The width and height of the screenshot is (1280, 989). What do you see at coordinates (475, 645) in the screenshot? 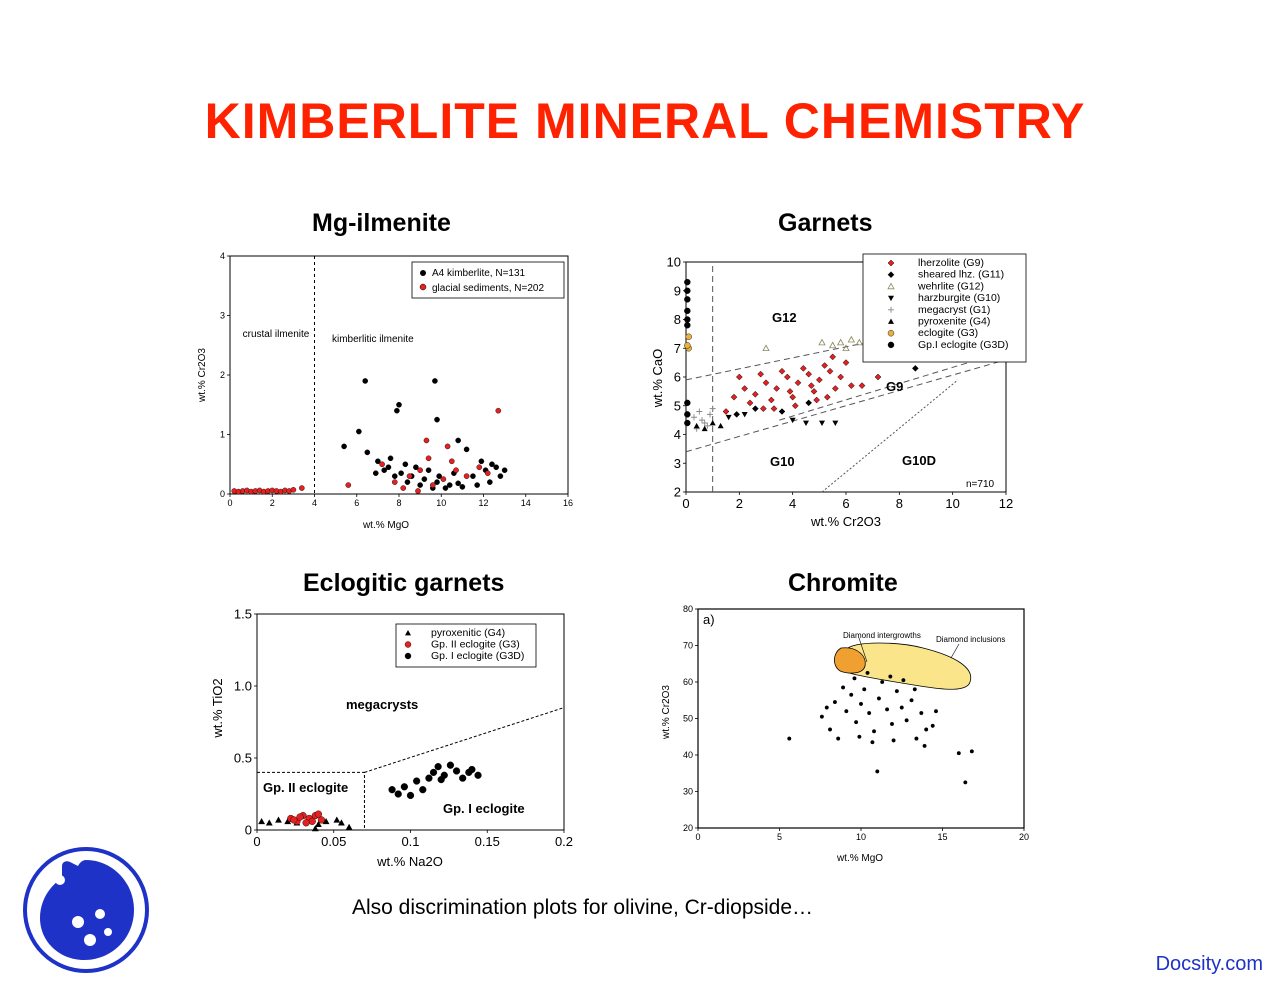
I see `legend-label-gp-ii-eclogite-g3: Gp. II eclogite (G3)` at bounding box center [475, 645].